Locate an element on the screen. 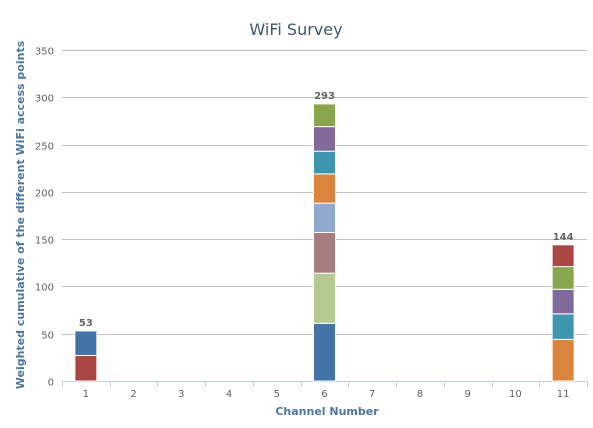  bar-total-label: 293 is located at coordinates (324, 96).